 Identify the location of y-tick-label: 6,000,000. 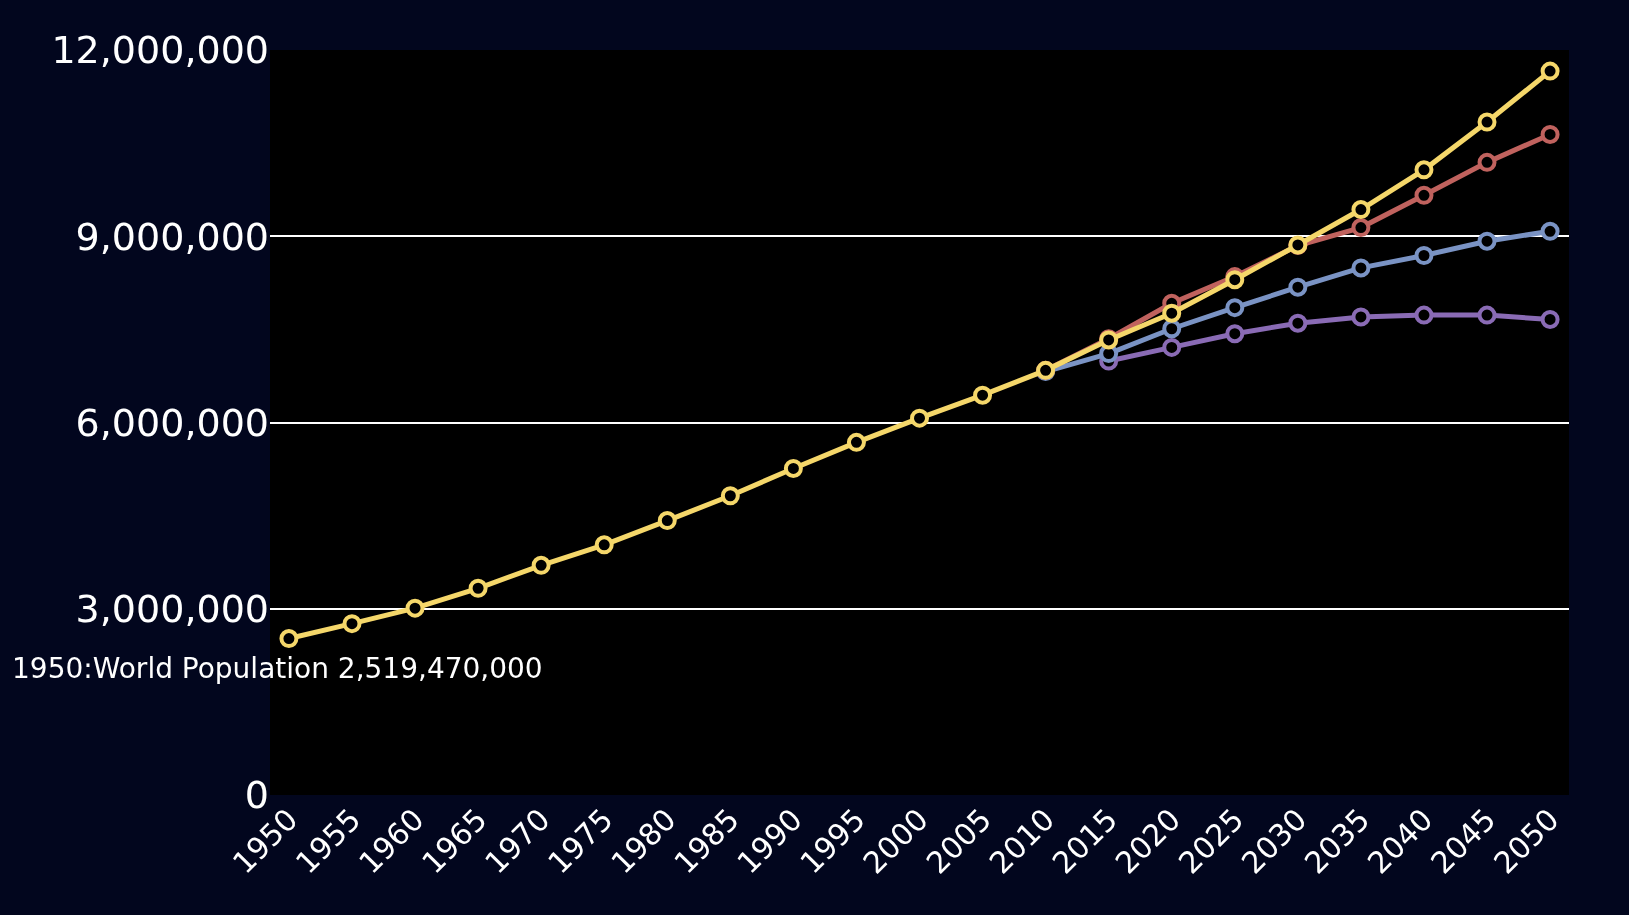
(172, 422).